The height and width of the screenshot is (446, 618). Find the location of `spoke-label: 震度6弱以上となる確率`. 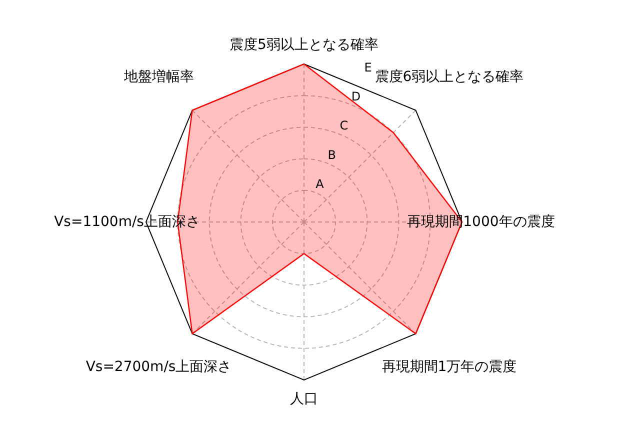

spoke-label: 震度6弱以上となる確率 is located at coordinates (449, 76).